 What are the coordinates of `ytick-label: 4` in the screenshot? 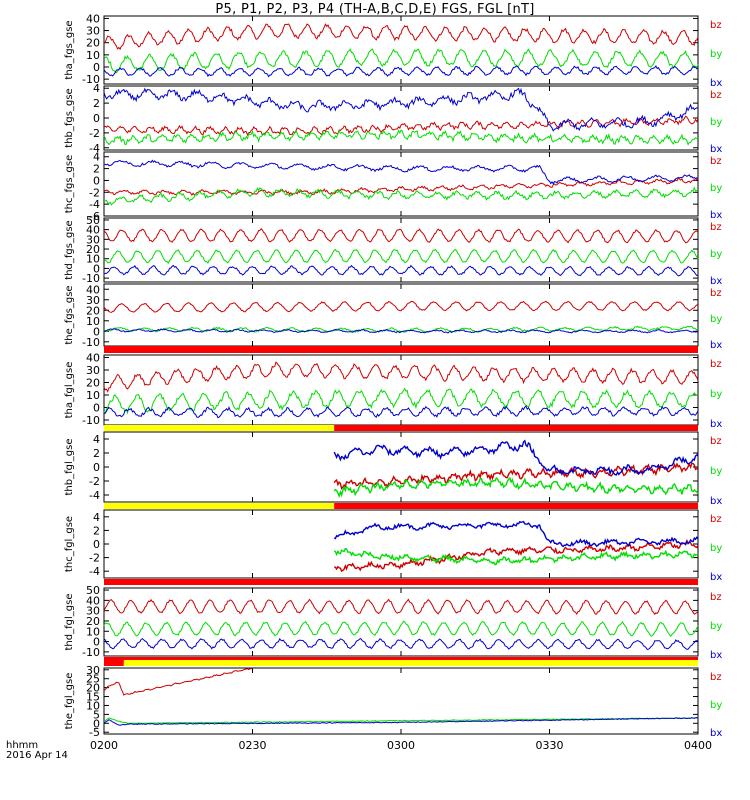 It's located at (96, 88).